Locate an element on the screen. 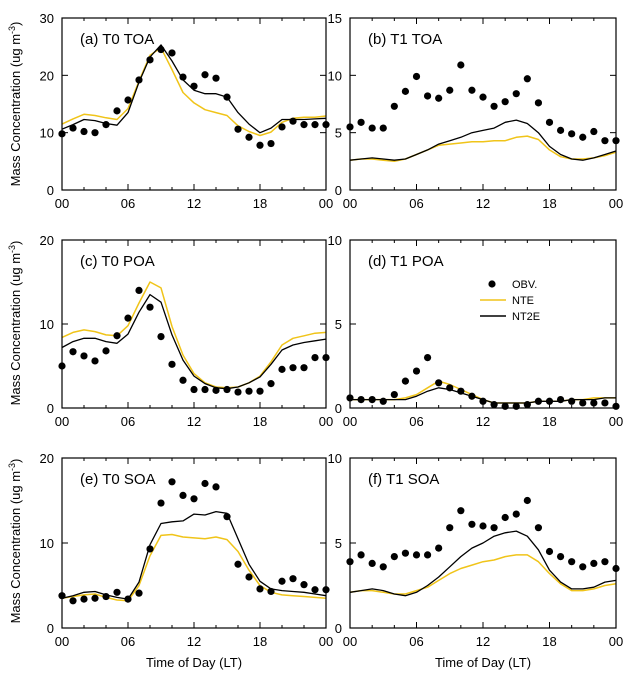 The height and width of the screenshot is (673, 623). y-axis-title-row2: Mass Concentration (ug m-3) is located at coordinates (15, 323).